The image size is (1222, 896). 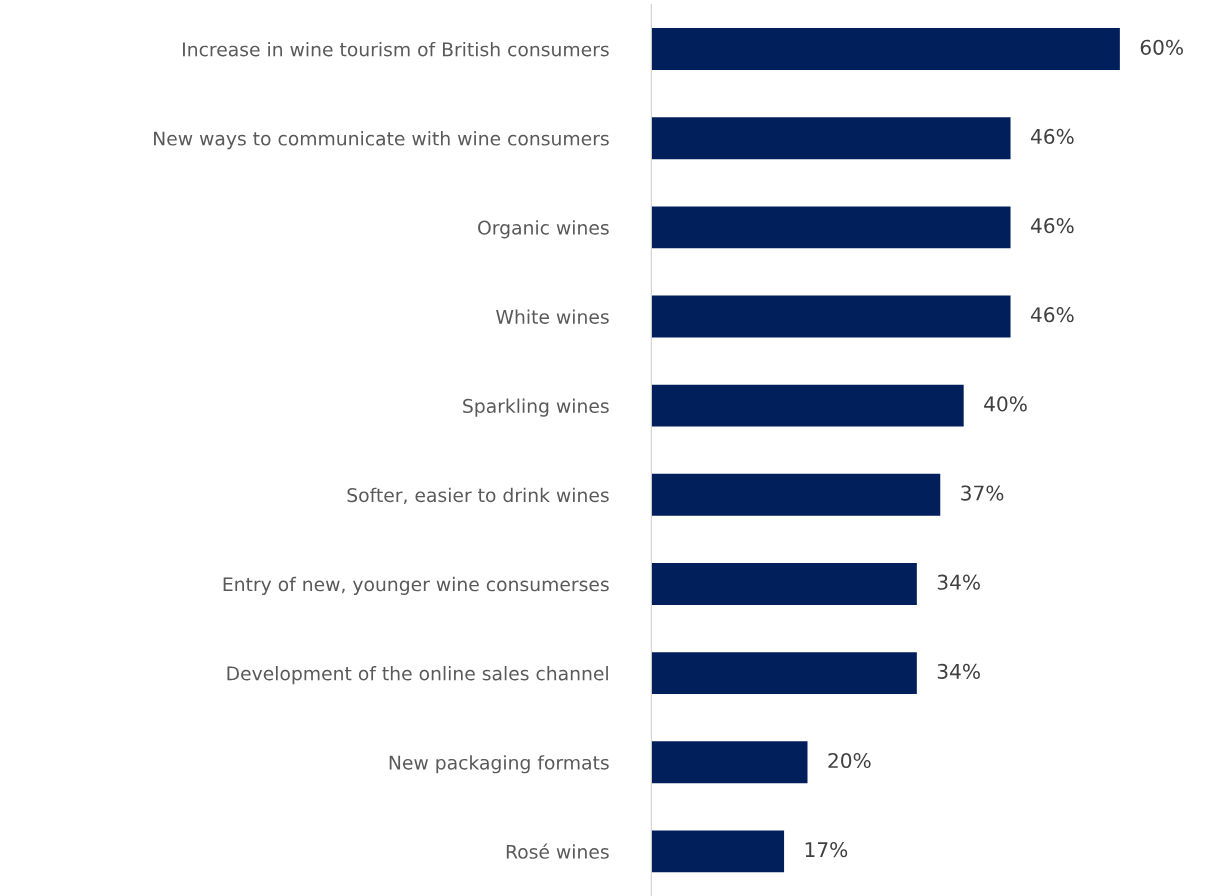 What do you see at coordinates (826, 850) in the screenshot?
I see `data-label: 17%` at bounding box center [826, 850].